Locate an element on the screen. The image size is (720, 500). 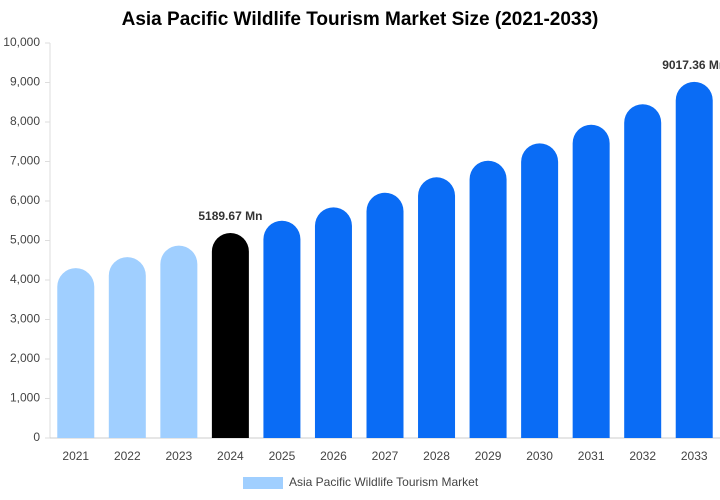
x-tick-label: 2021 is located at coordinates (75, 456).